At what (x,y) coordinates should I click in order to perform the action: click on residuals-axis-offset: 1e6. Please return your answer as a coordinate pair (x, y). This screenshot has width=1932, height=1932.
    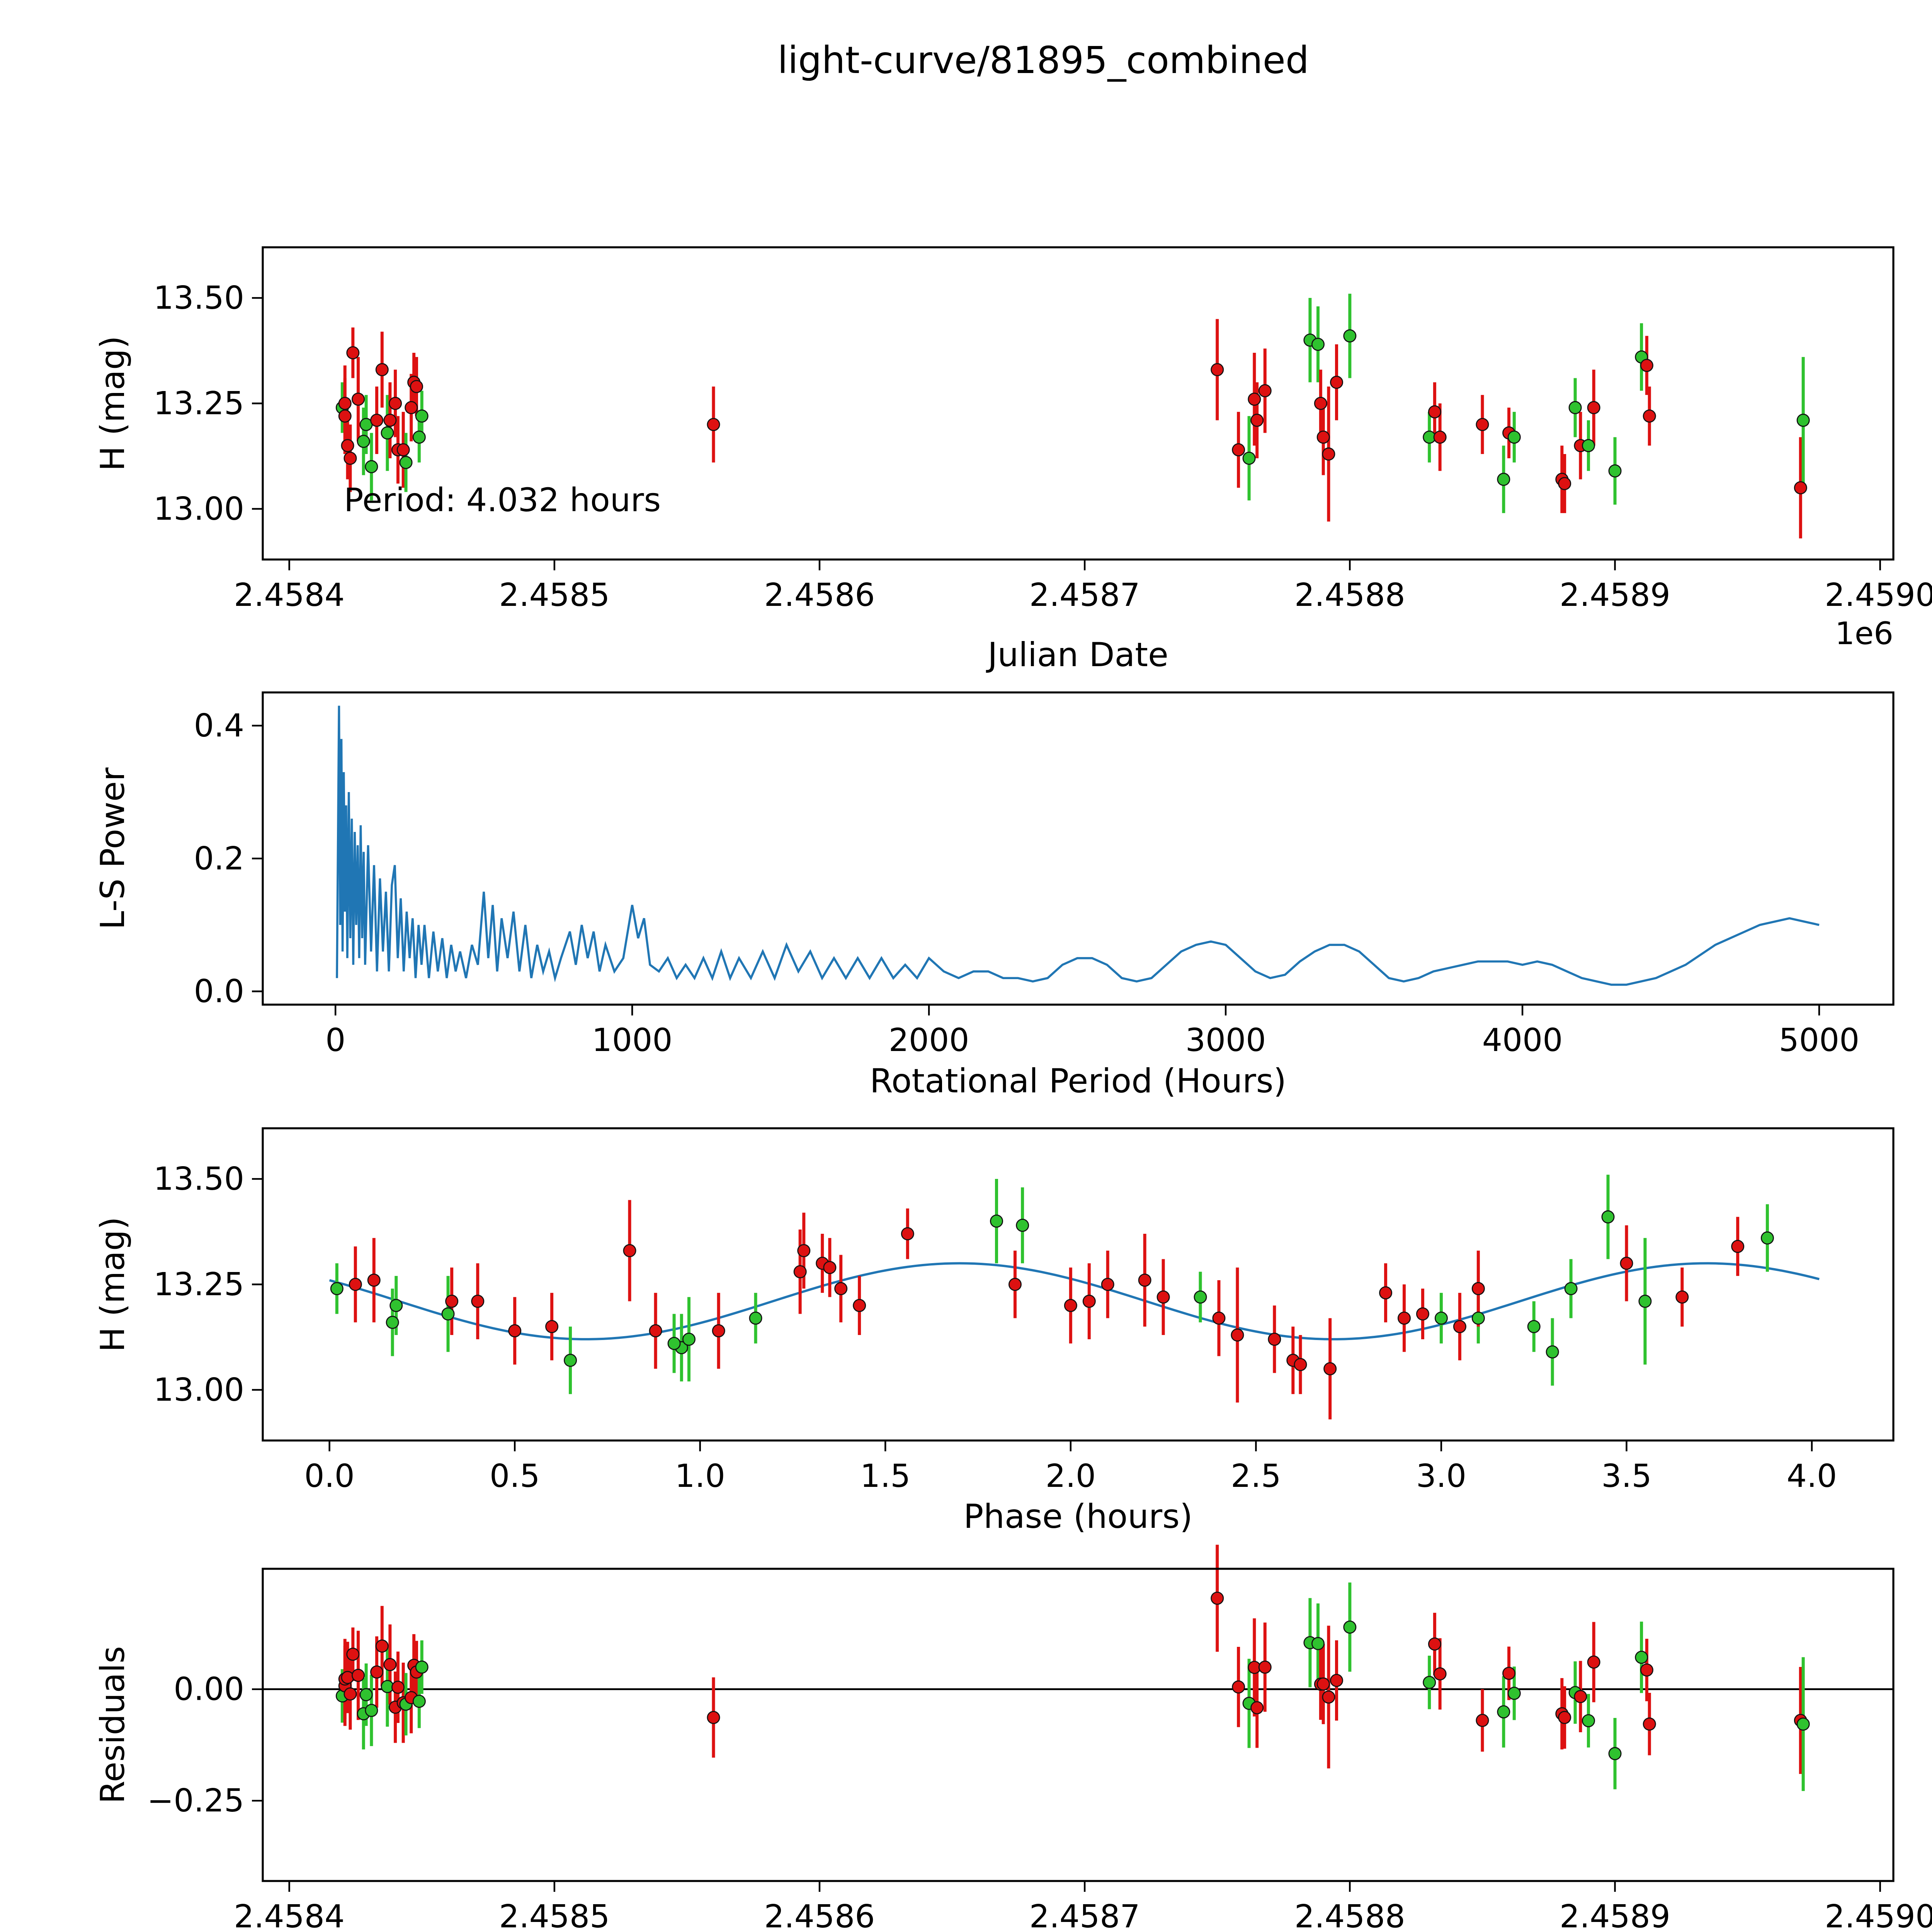
    Looking at the image, I should click on (1864, 1931).